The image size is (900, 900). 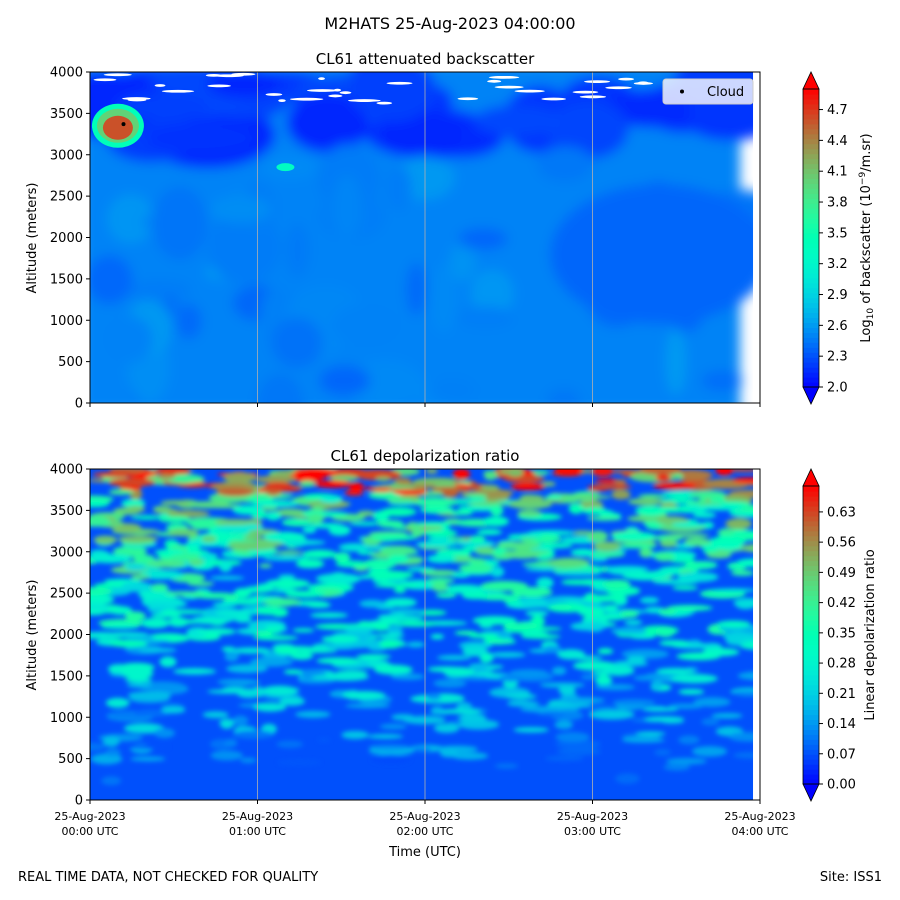 I want to click on colorbar-tick-label: 0.63, so click(x=841, y=512).